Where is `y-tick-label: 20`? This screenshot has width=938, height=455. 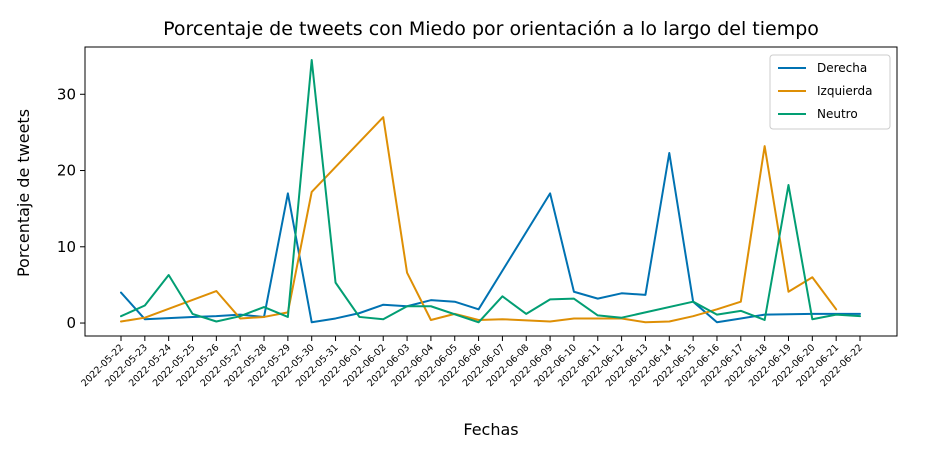
y-tick-label: 20 is located at coordinates (66, 171).